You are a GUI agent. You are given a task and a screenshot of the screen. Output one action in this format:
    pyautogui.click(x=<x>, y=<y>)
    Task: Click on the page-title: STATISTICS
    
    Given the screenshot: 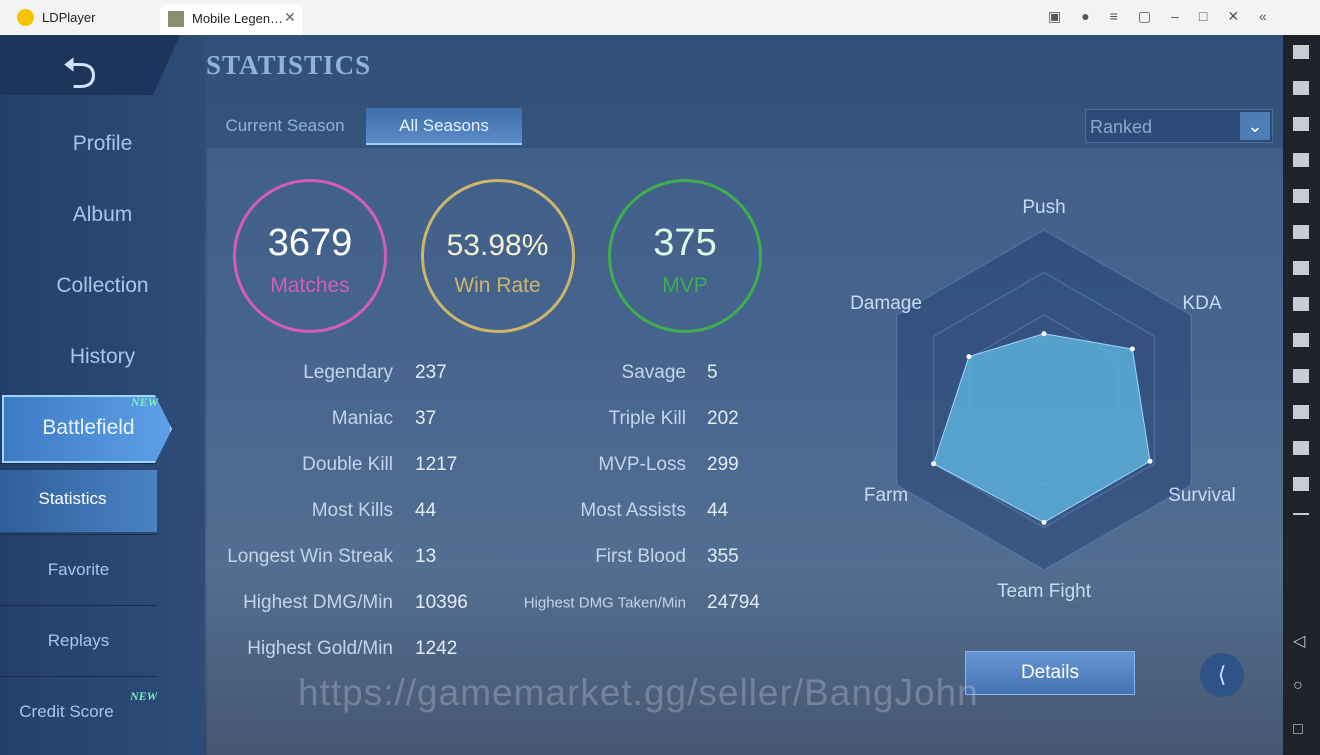 What is the action you would take?
    pyautogui.click(x=289, y=65)
    